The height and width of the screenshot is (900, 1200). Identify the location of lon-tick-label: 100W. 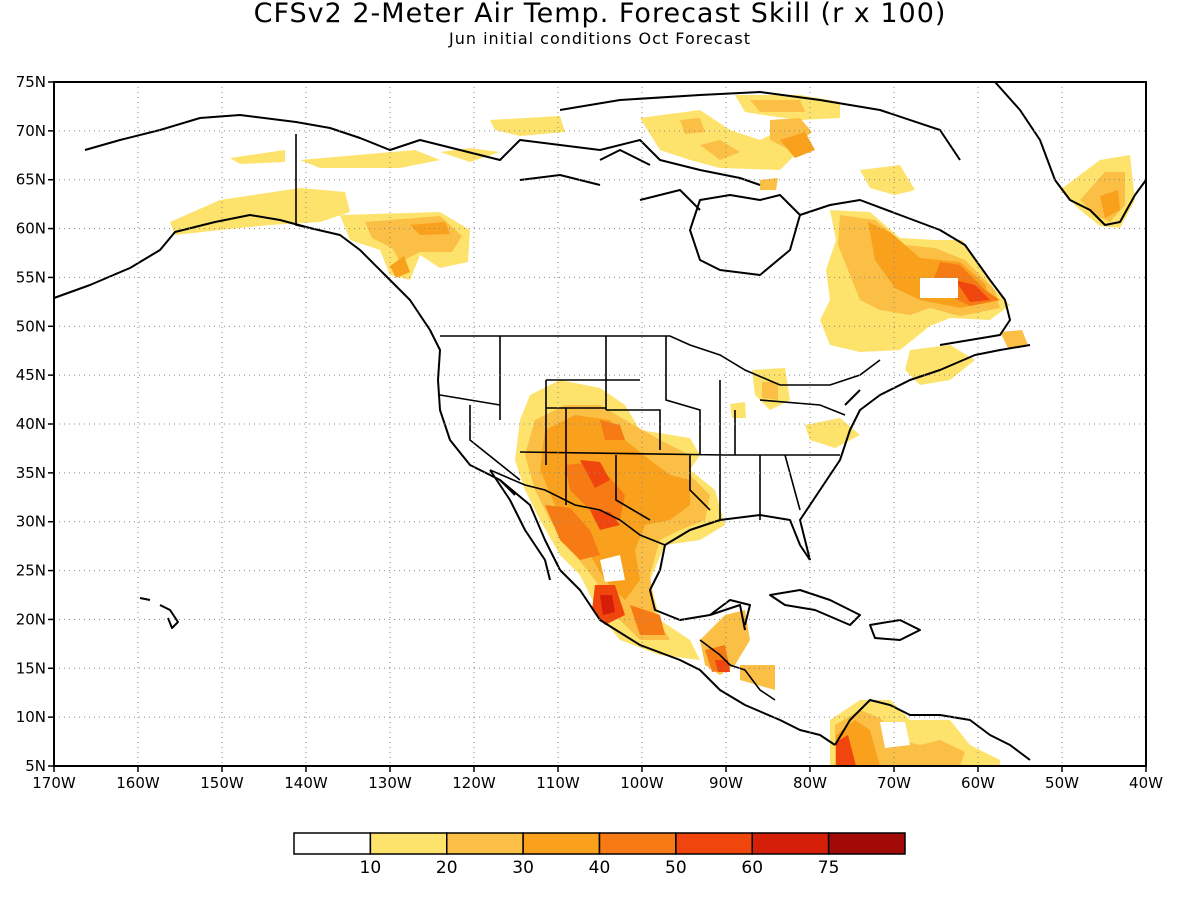
(642, 783).